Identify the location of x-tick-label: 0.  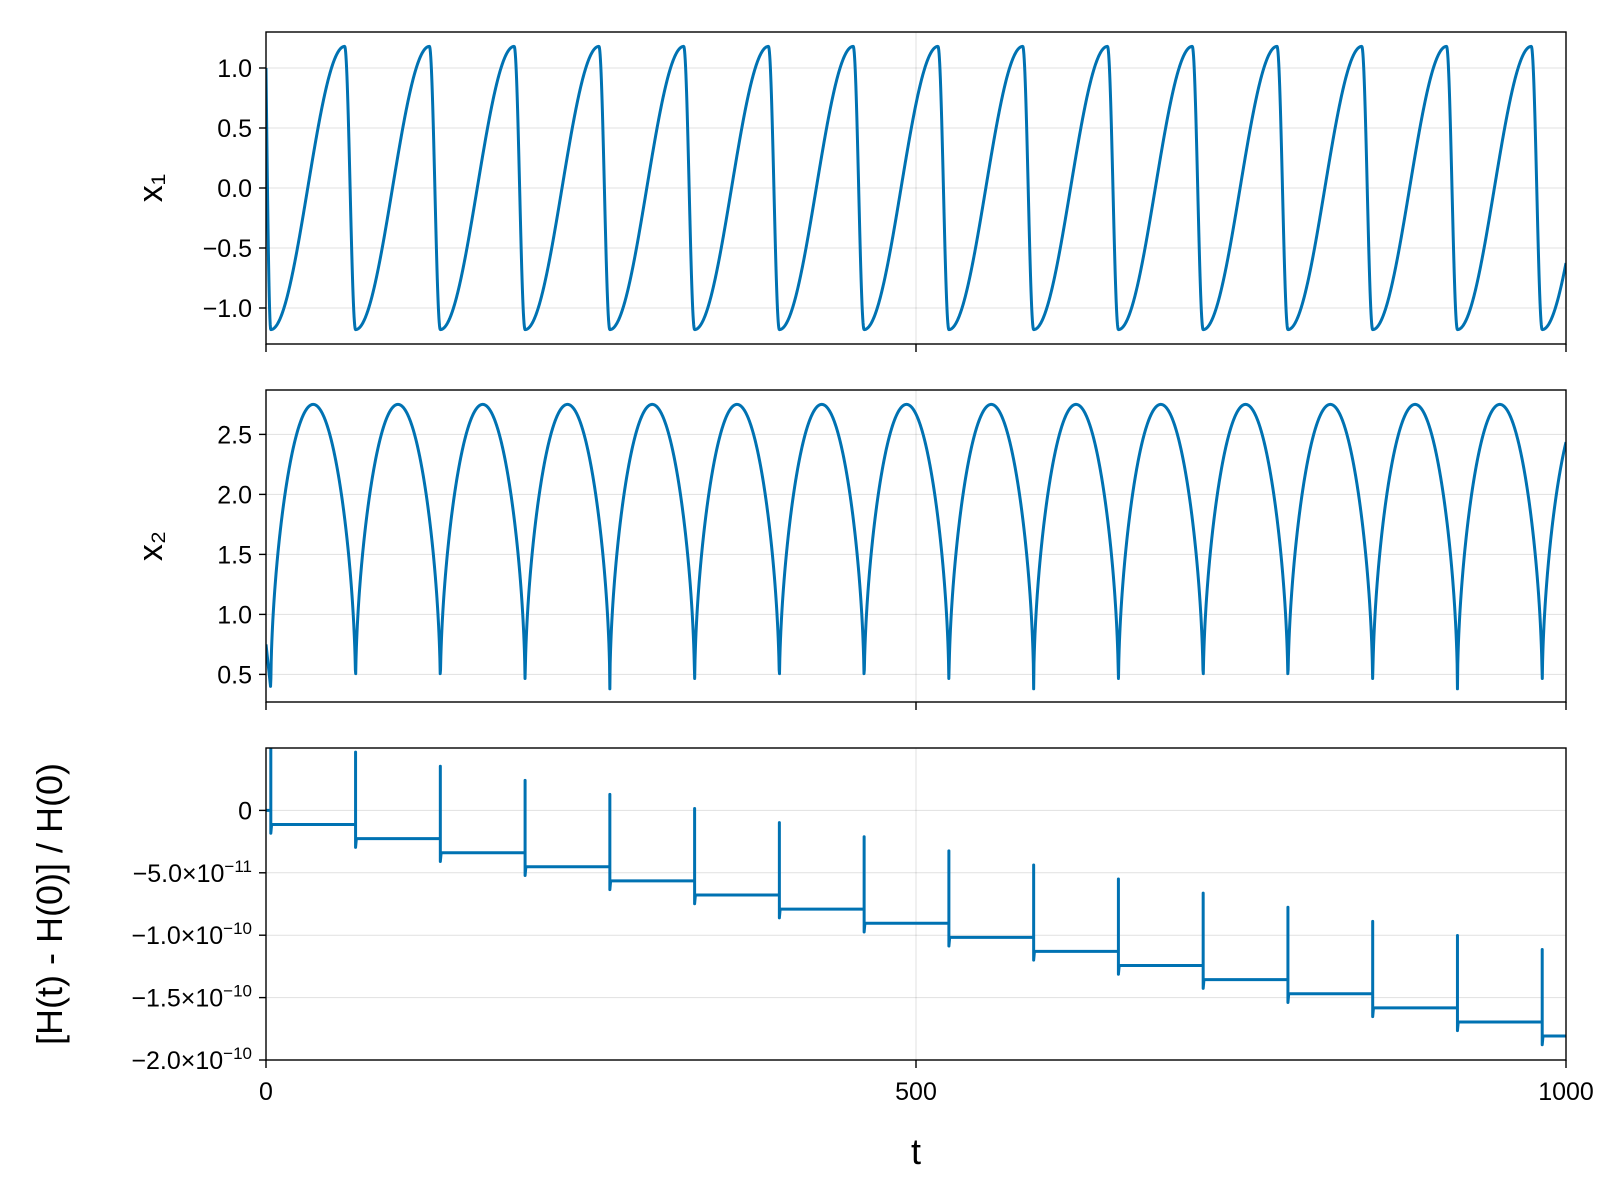
(266, 1092).